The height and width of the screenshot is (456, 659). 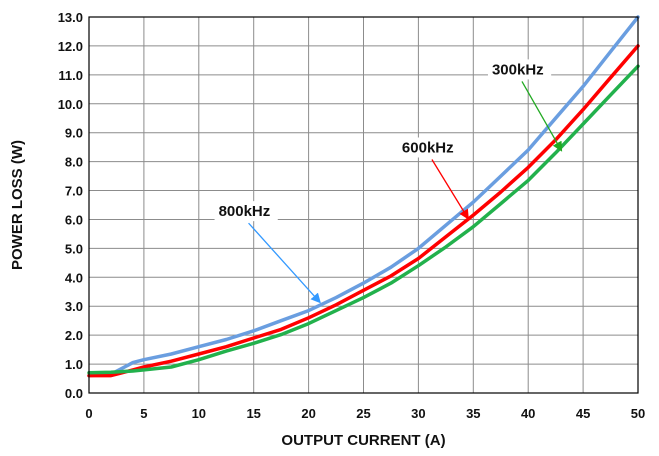 I want to click on annotation-arrow-300khz, so click(x=542, y=116).